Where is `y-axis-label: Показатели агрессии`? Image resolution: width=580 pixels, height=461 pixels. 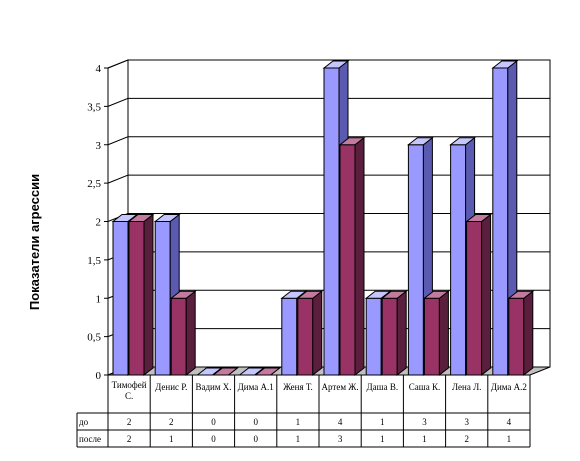
y-axis-label: Показатели агрессии is located at coordinates (34, 242).